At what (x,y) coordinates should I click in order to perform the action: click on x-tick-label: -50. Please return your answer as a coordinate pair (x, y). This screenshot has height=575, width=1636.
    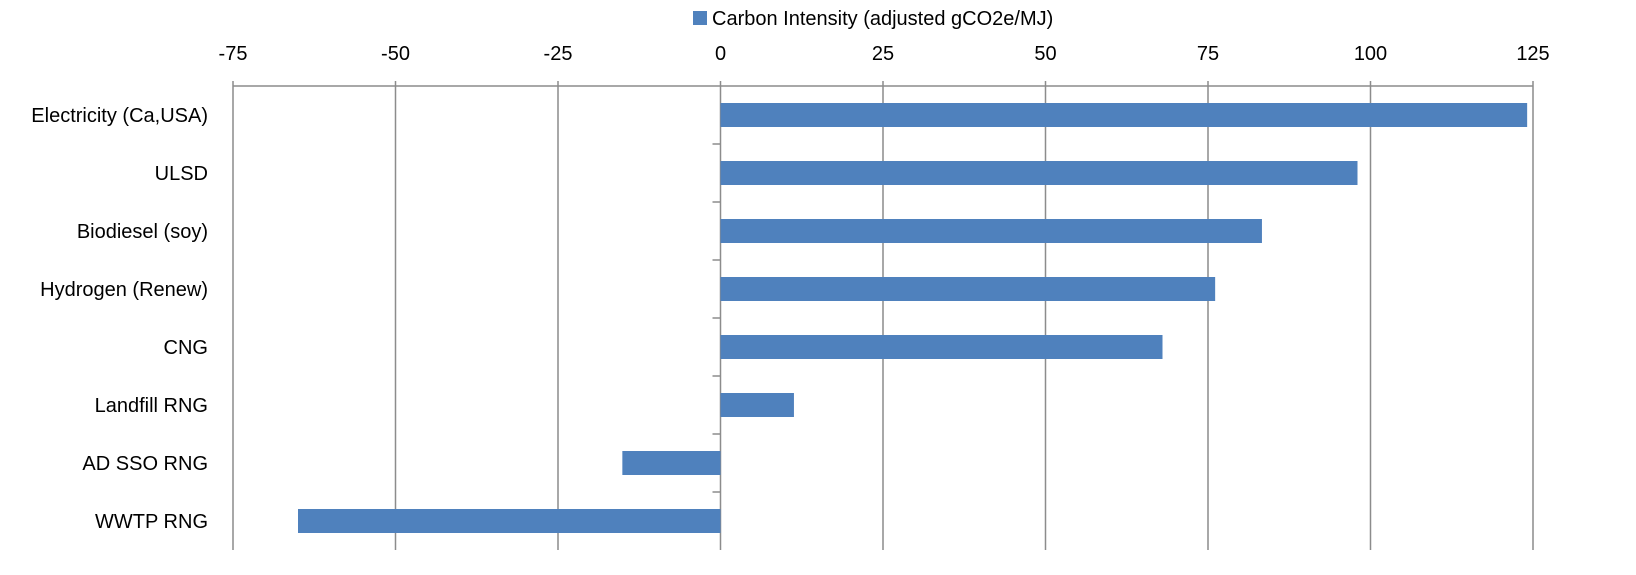
    Looking at the image, I should click on (395, 54).